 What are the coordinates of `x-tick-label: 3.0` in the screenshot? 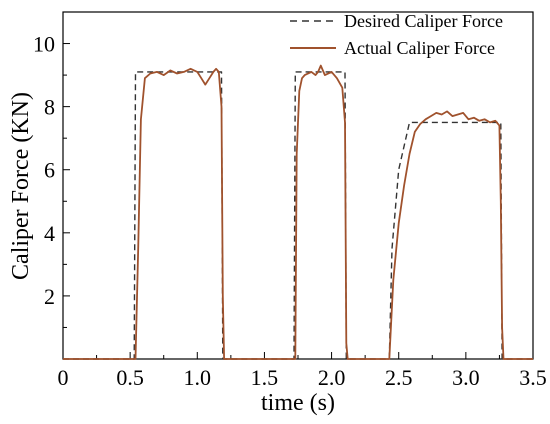 It's located at (466, 377).